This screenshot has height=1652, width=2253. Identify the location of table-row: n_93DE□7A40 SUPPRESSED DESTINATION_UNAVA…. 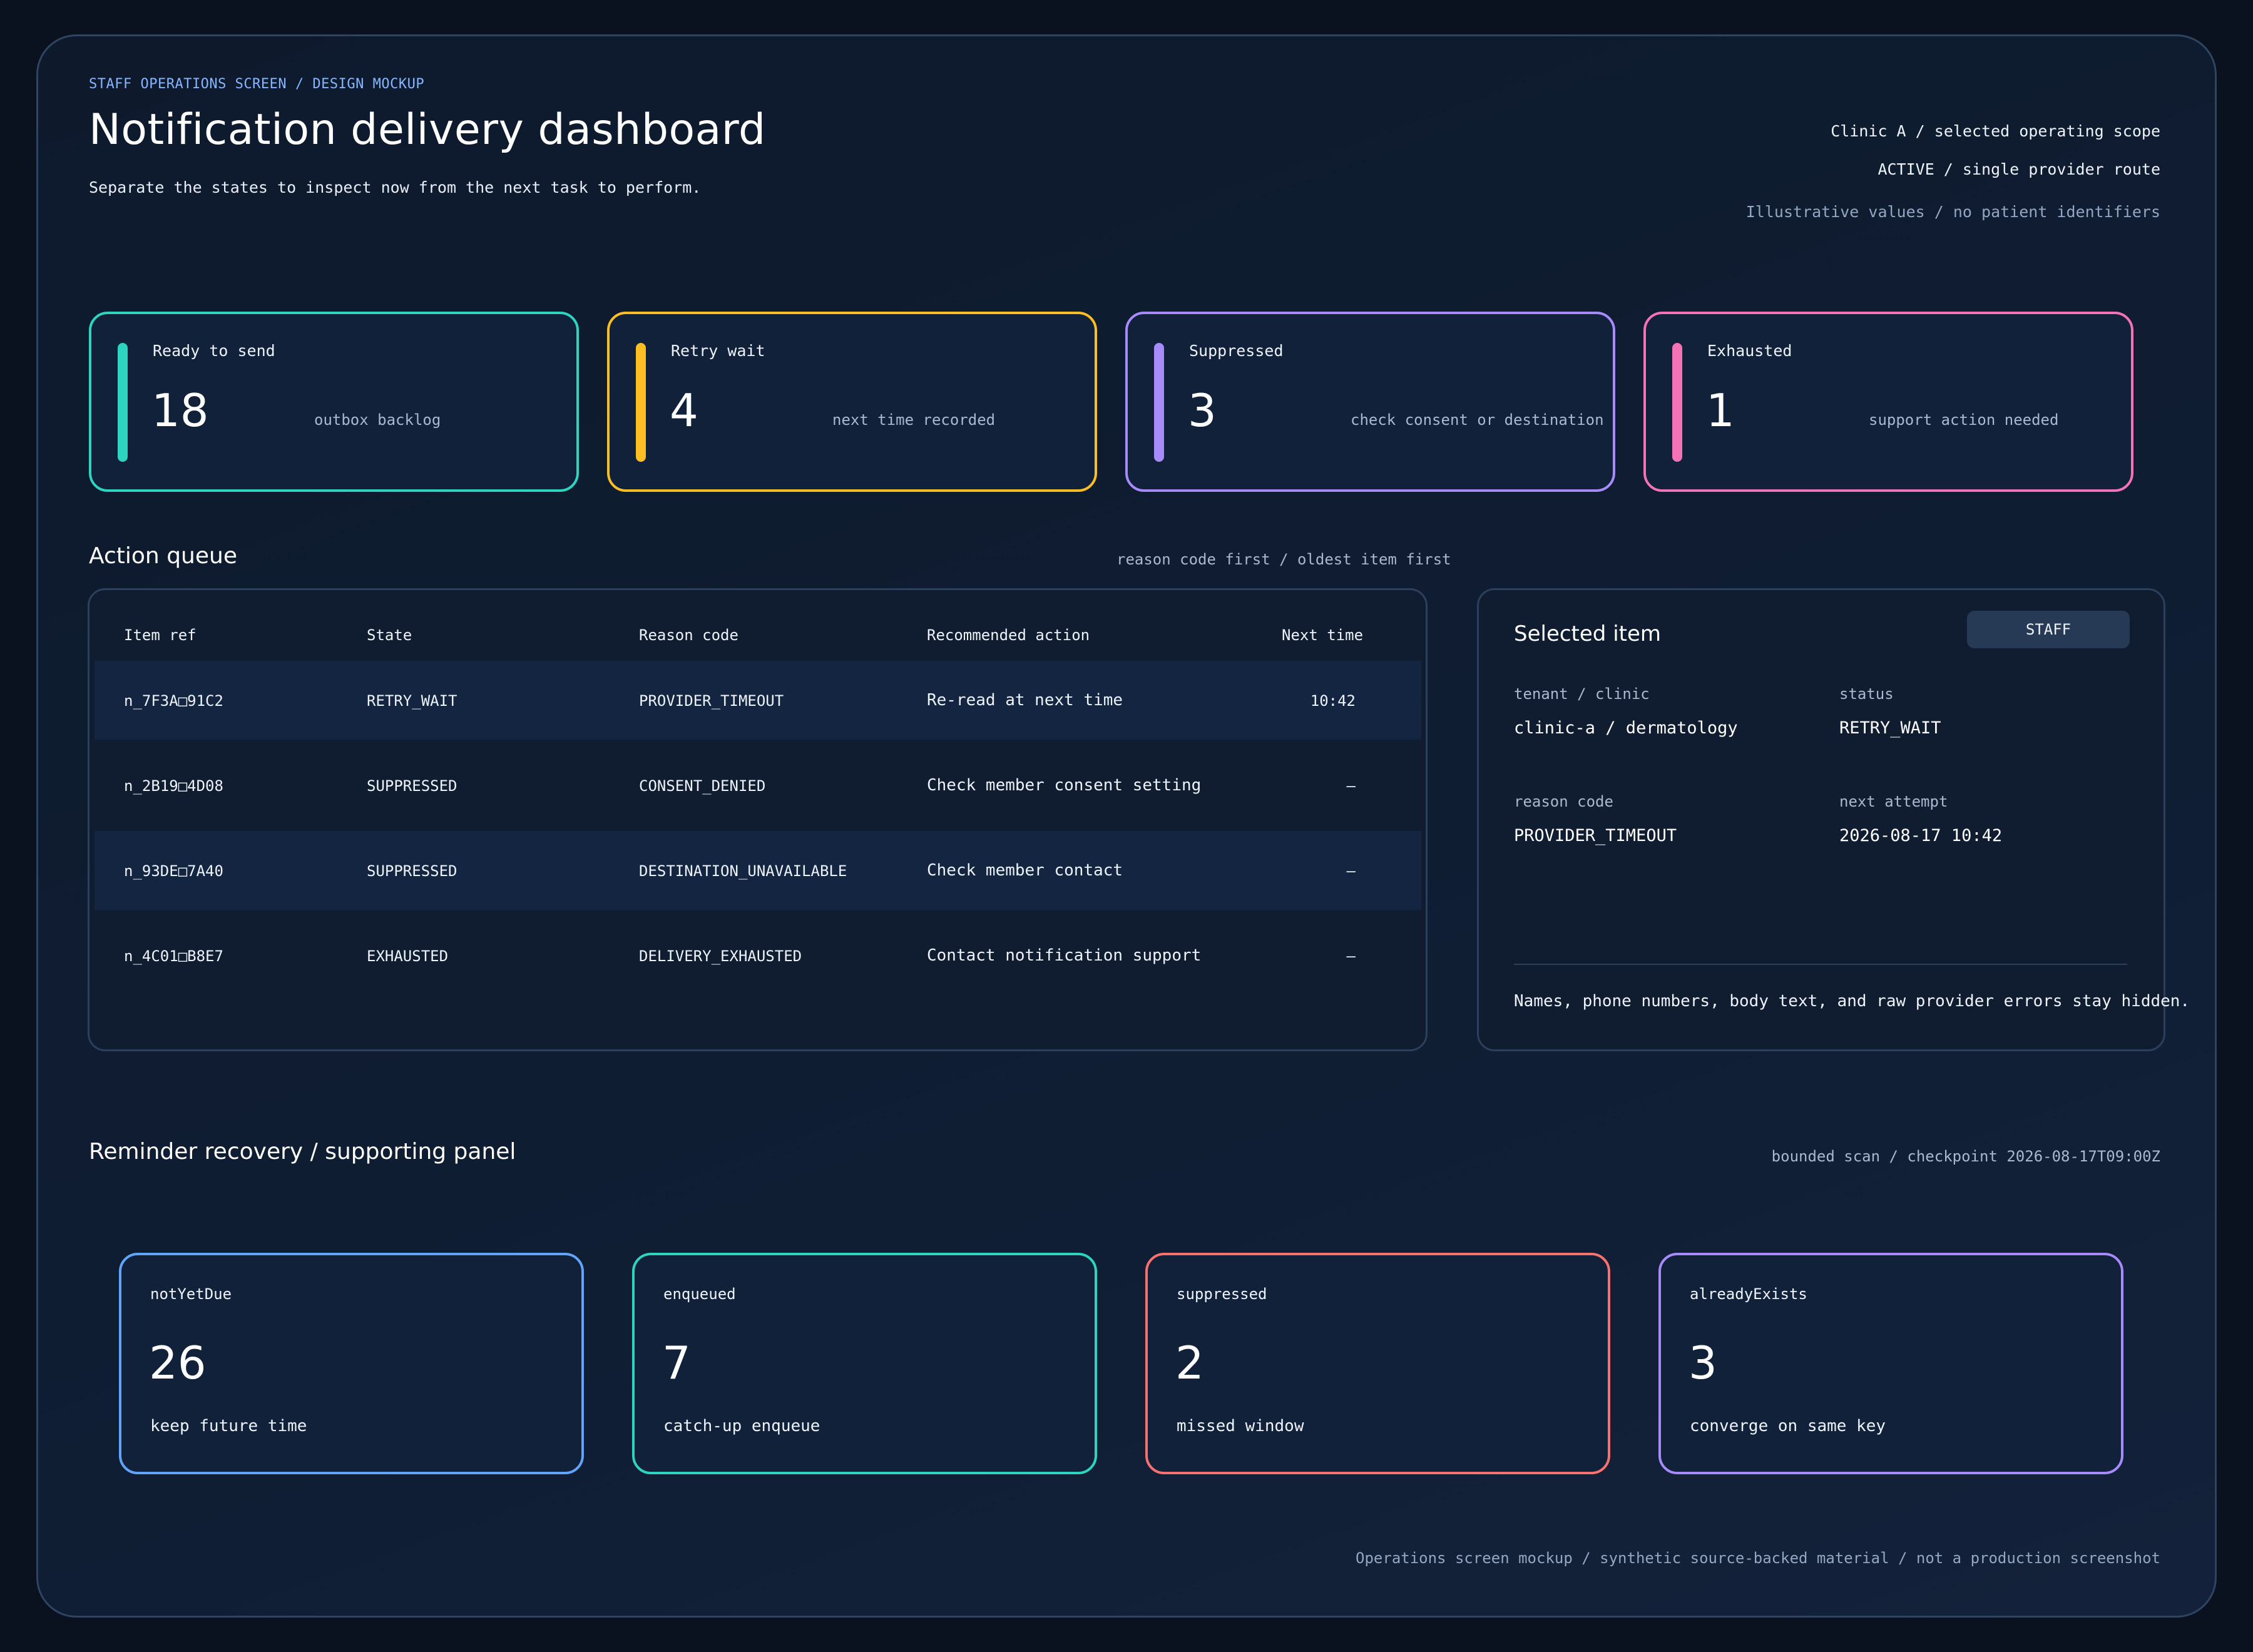
(758, 870).